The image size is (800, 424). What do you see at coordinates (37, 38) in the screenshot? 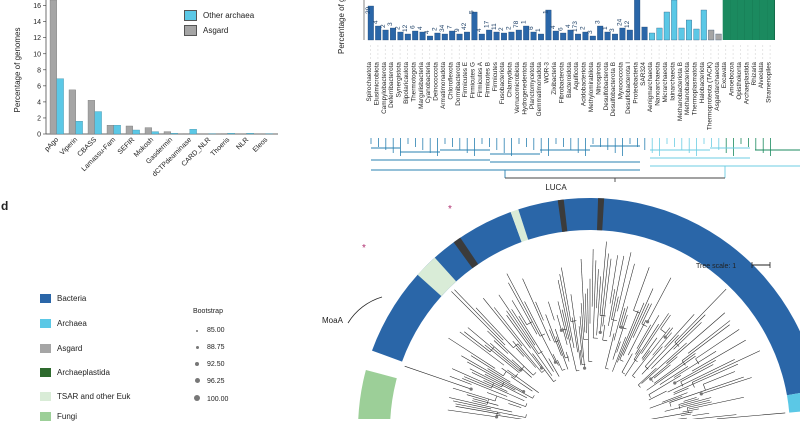
I see `left-ytick: 12` at bounding box center [37, 38].